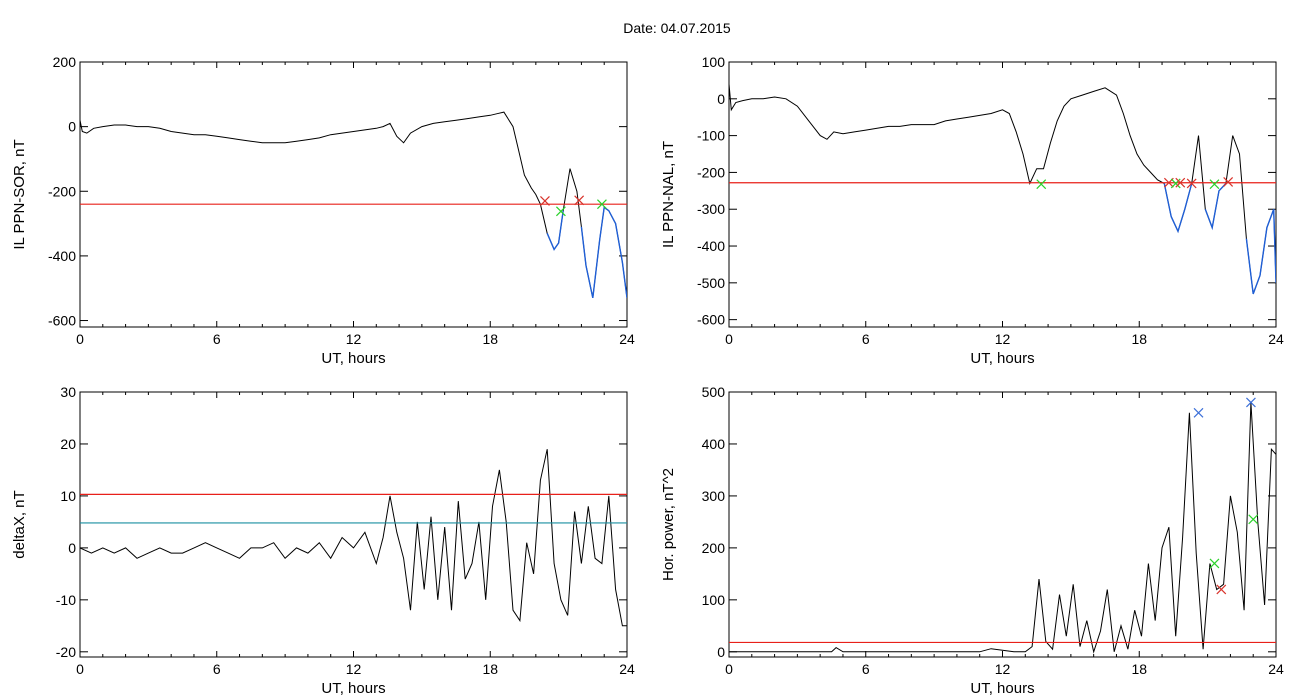 The width and height of the screenshot is (1300, 700). What do you see at coordinates (714, 496) in the screenshot?
I see `y-tick-label: 300` at bounding box center [714, 496].